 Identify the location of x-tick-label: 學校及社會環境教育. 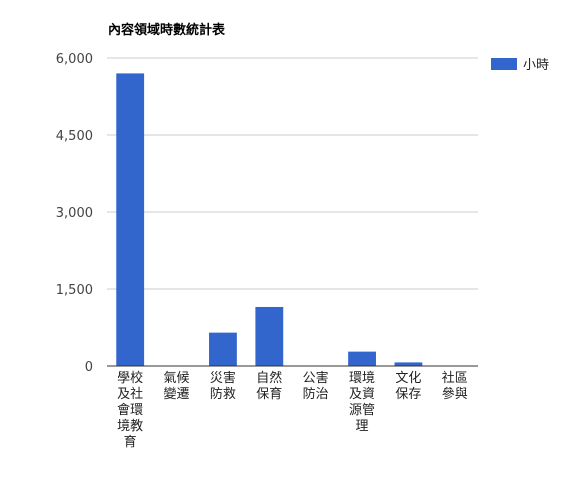
(130, 410).